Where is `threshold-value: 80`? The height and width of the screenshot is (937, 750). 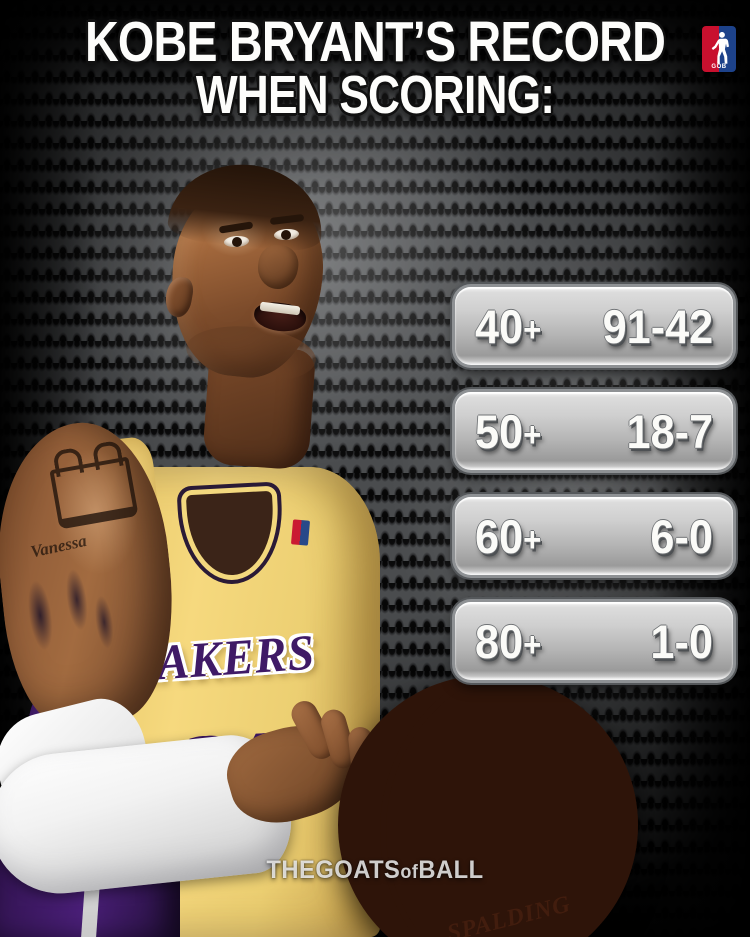
threshold-value: 80 is located at coordinates (499, 641).